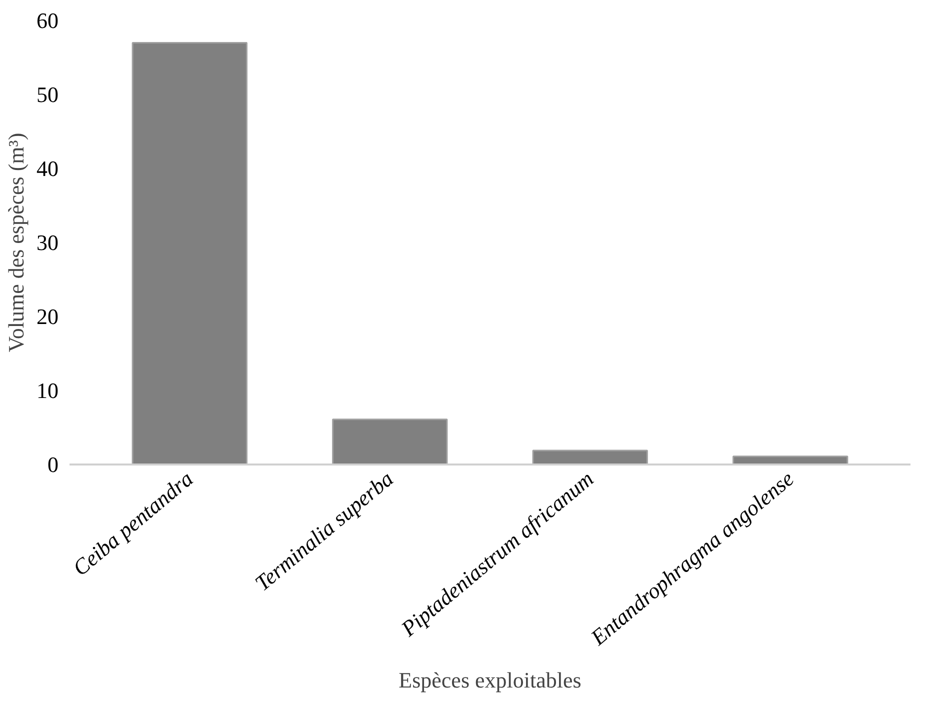  Describe the element at coordinates (16, 242) in the screenshot. I see `y-axis-title: Volume des espèces (m³)` at that location.